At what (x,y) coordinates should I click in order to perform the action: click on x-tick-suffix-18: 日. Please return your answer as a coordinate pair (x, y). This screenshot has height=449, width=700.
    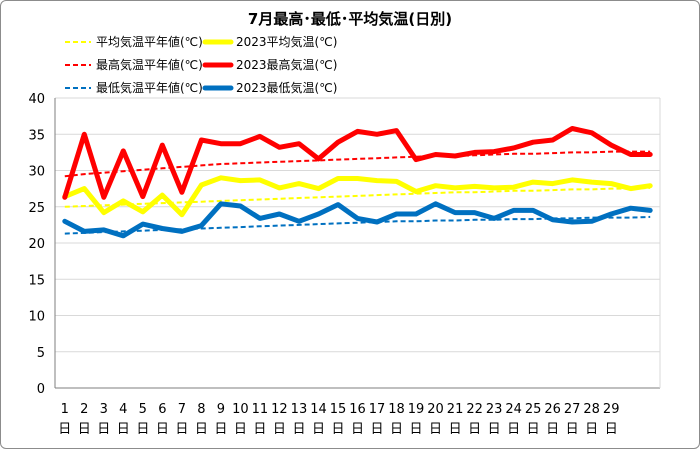
    Looking at the image, I should click on (396, 429).